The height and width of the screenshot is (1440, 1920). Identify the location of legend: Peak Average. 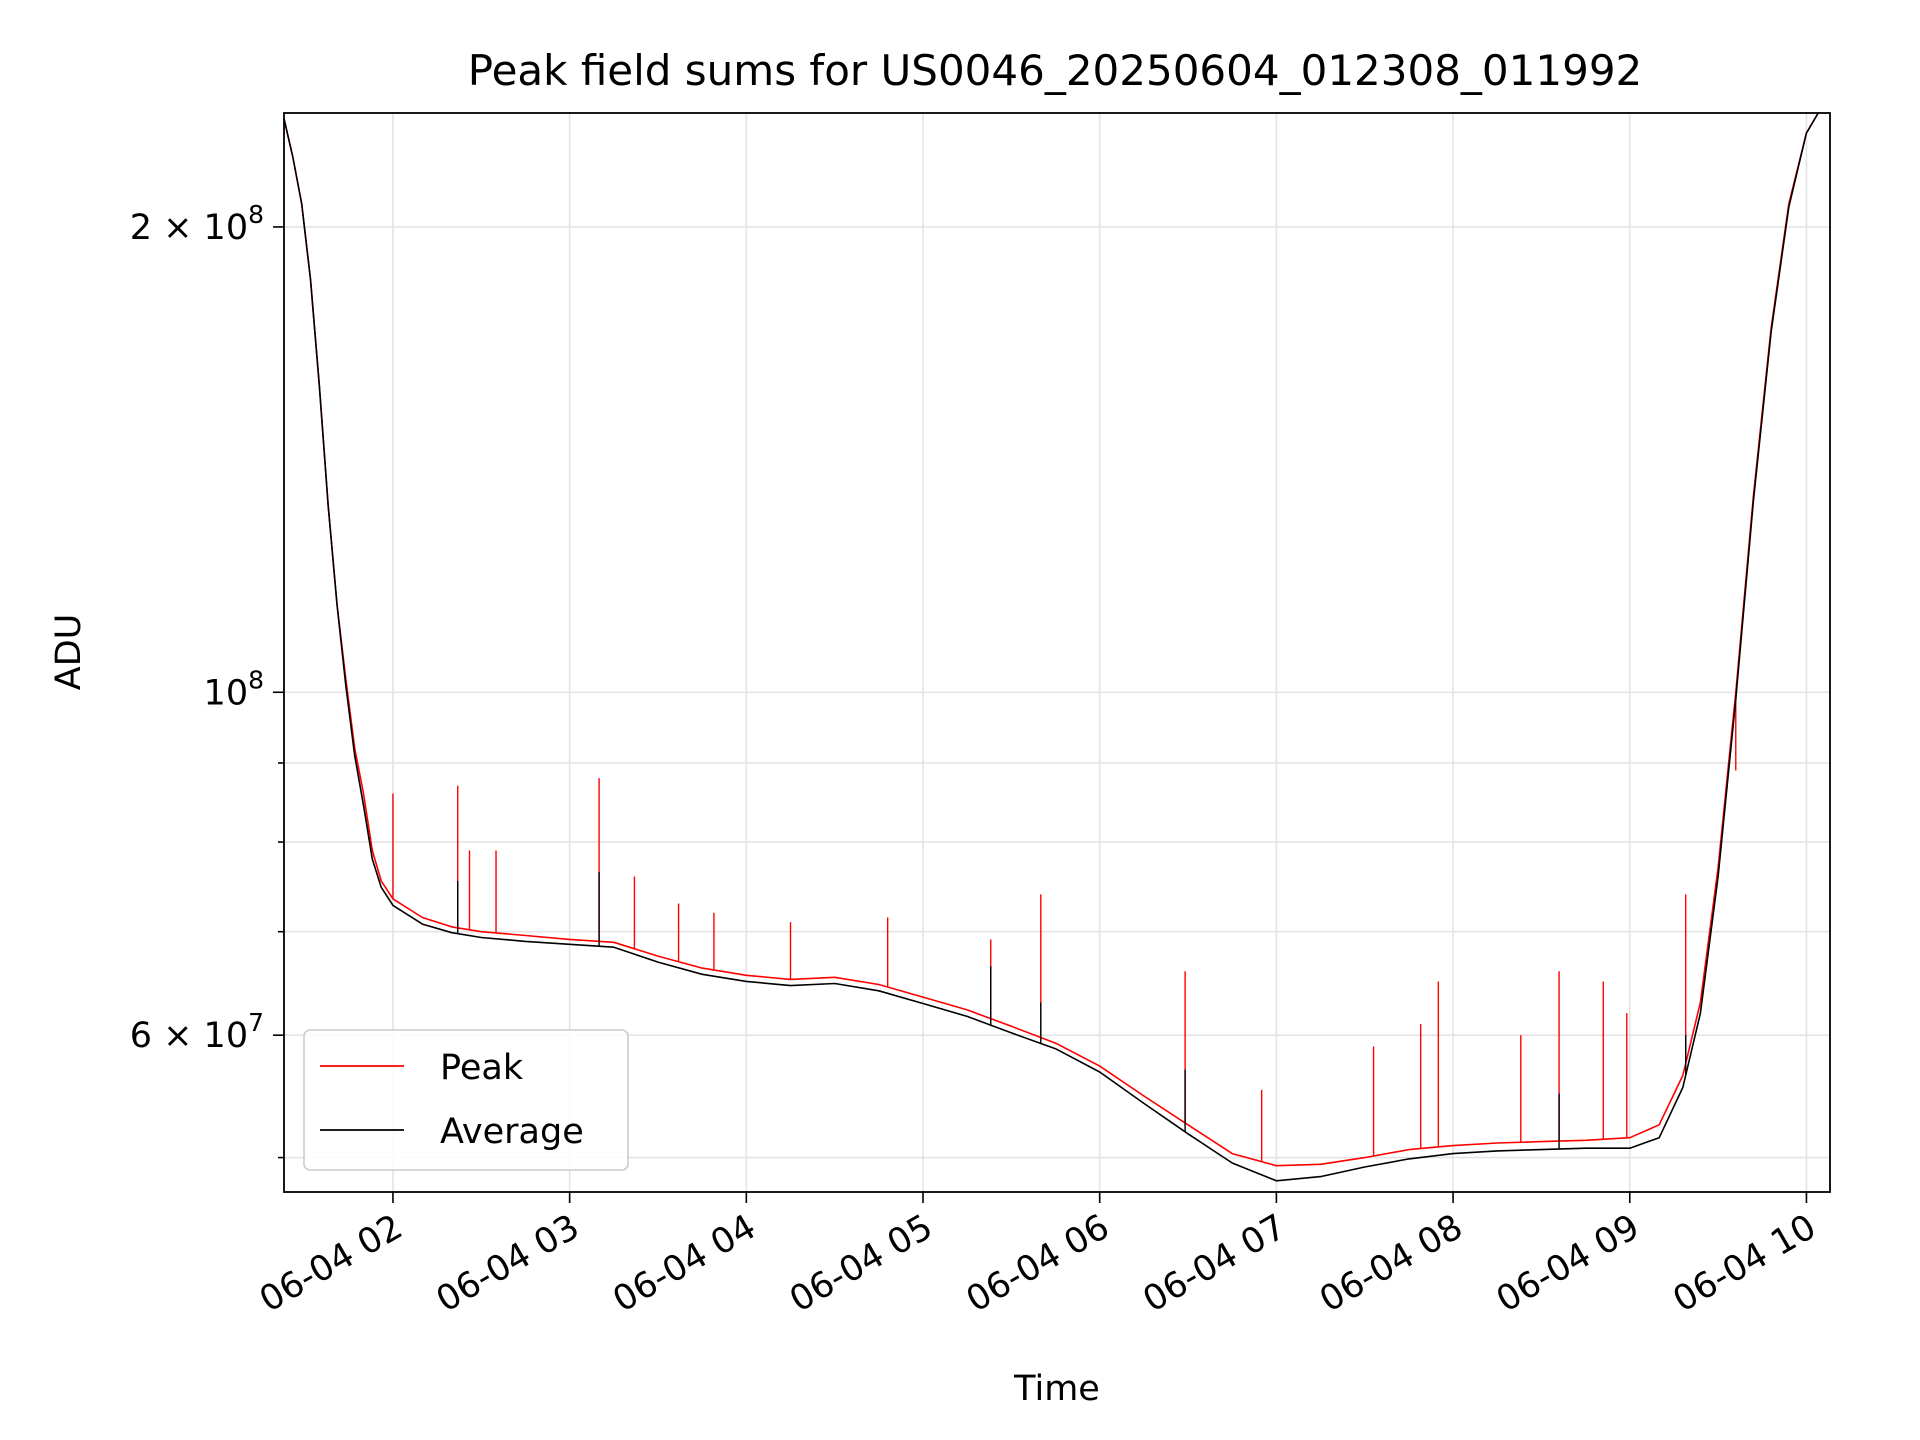
(466, 1100).